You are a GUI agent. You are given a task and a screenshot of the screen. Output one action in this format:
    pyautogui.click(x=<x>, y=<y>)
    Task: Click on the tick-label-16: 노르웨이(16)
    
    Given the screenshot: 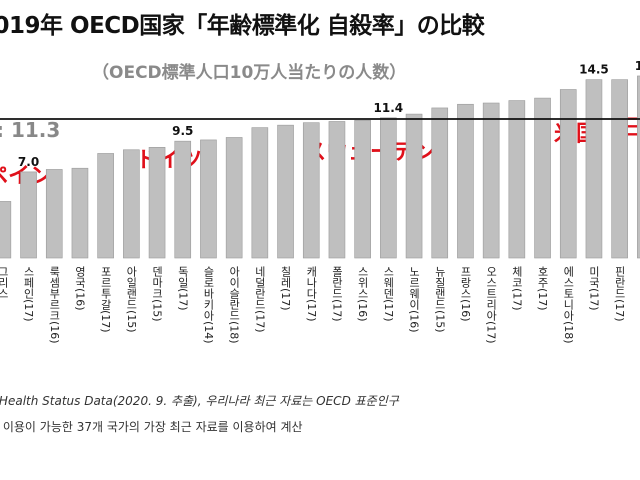 What is the action you would take?
    pyautogui.click(x=414, y=299)
    